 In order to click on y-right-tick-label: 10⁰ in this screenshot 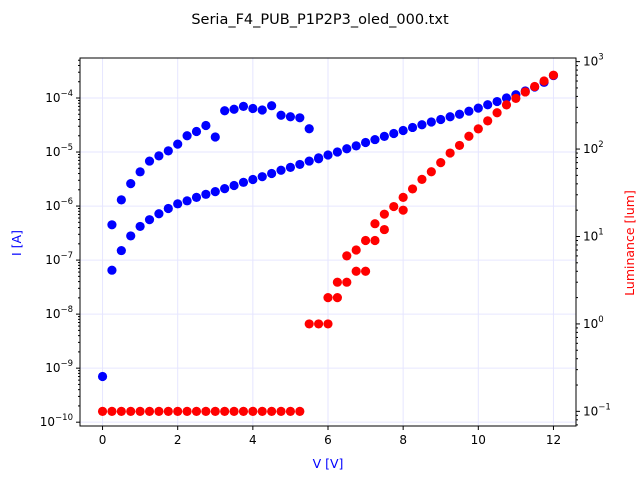, I will do `click(593, 323)`.